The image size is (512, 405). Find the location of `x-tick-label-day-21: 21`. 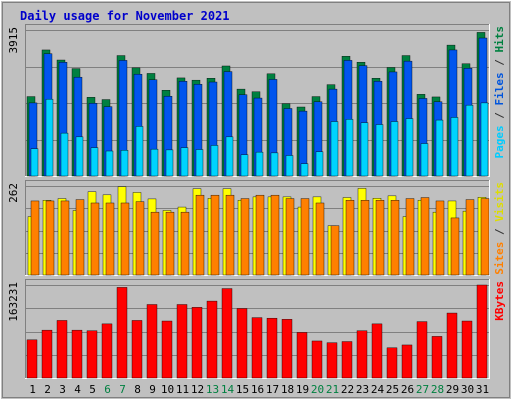

x-tick-label-day-21: 21 is located at coordinates (332, 389).